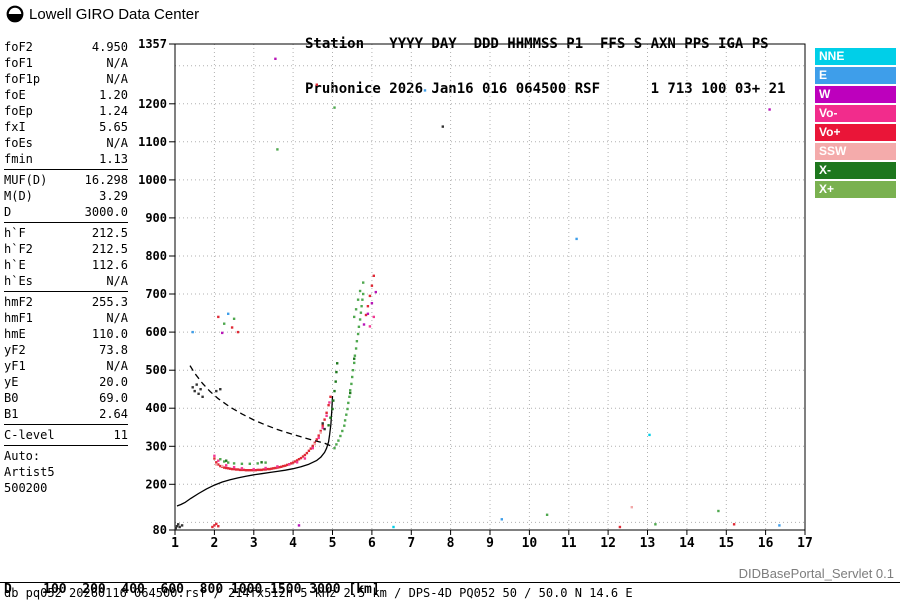 The image size is (900, 600). What do you see at coordinates (175, 543) in the screenshot?
I see `svg-text: 1` at bounding box center [175, 543].